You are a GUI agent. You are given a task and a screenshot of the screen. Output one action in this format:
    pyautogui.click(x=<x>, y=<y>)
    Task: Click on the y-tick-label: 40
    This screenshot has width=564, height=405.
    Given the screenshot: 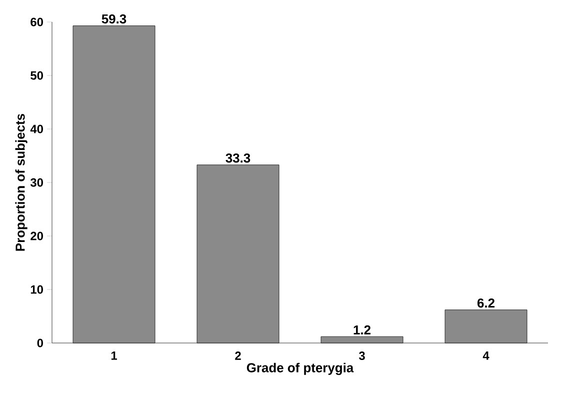 What is the action you would take?
    pyautogui.click(x=36, y=129)
    